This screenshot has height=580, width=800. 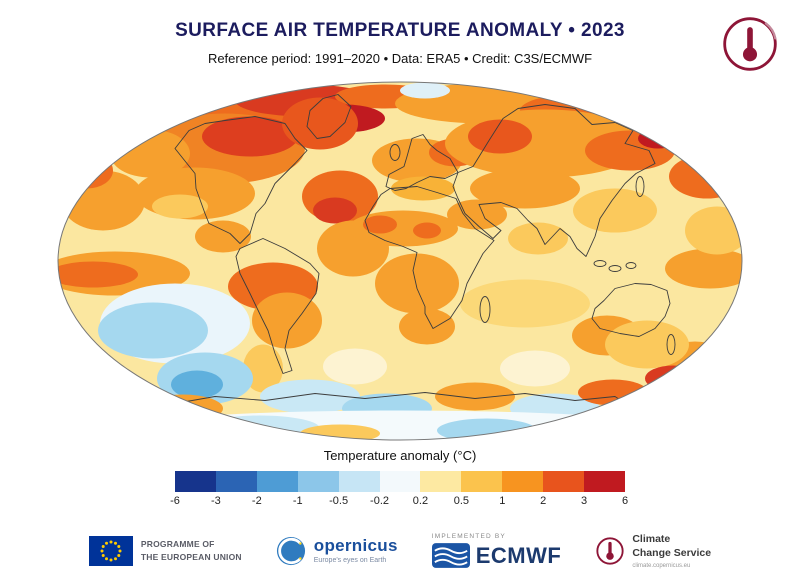 What do you see at coordinates (672, 552) in the screenshot?
I see `c3s-line2: Change Service` at bounding box center [672, 552].